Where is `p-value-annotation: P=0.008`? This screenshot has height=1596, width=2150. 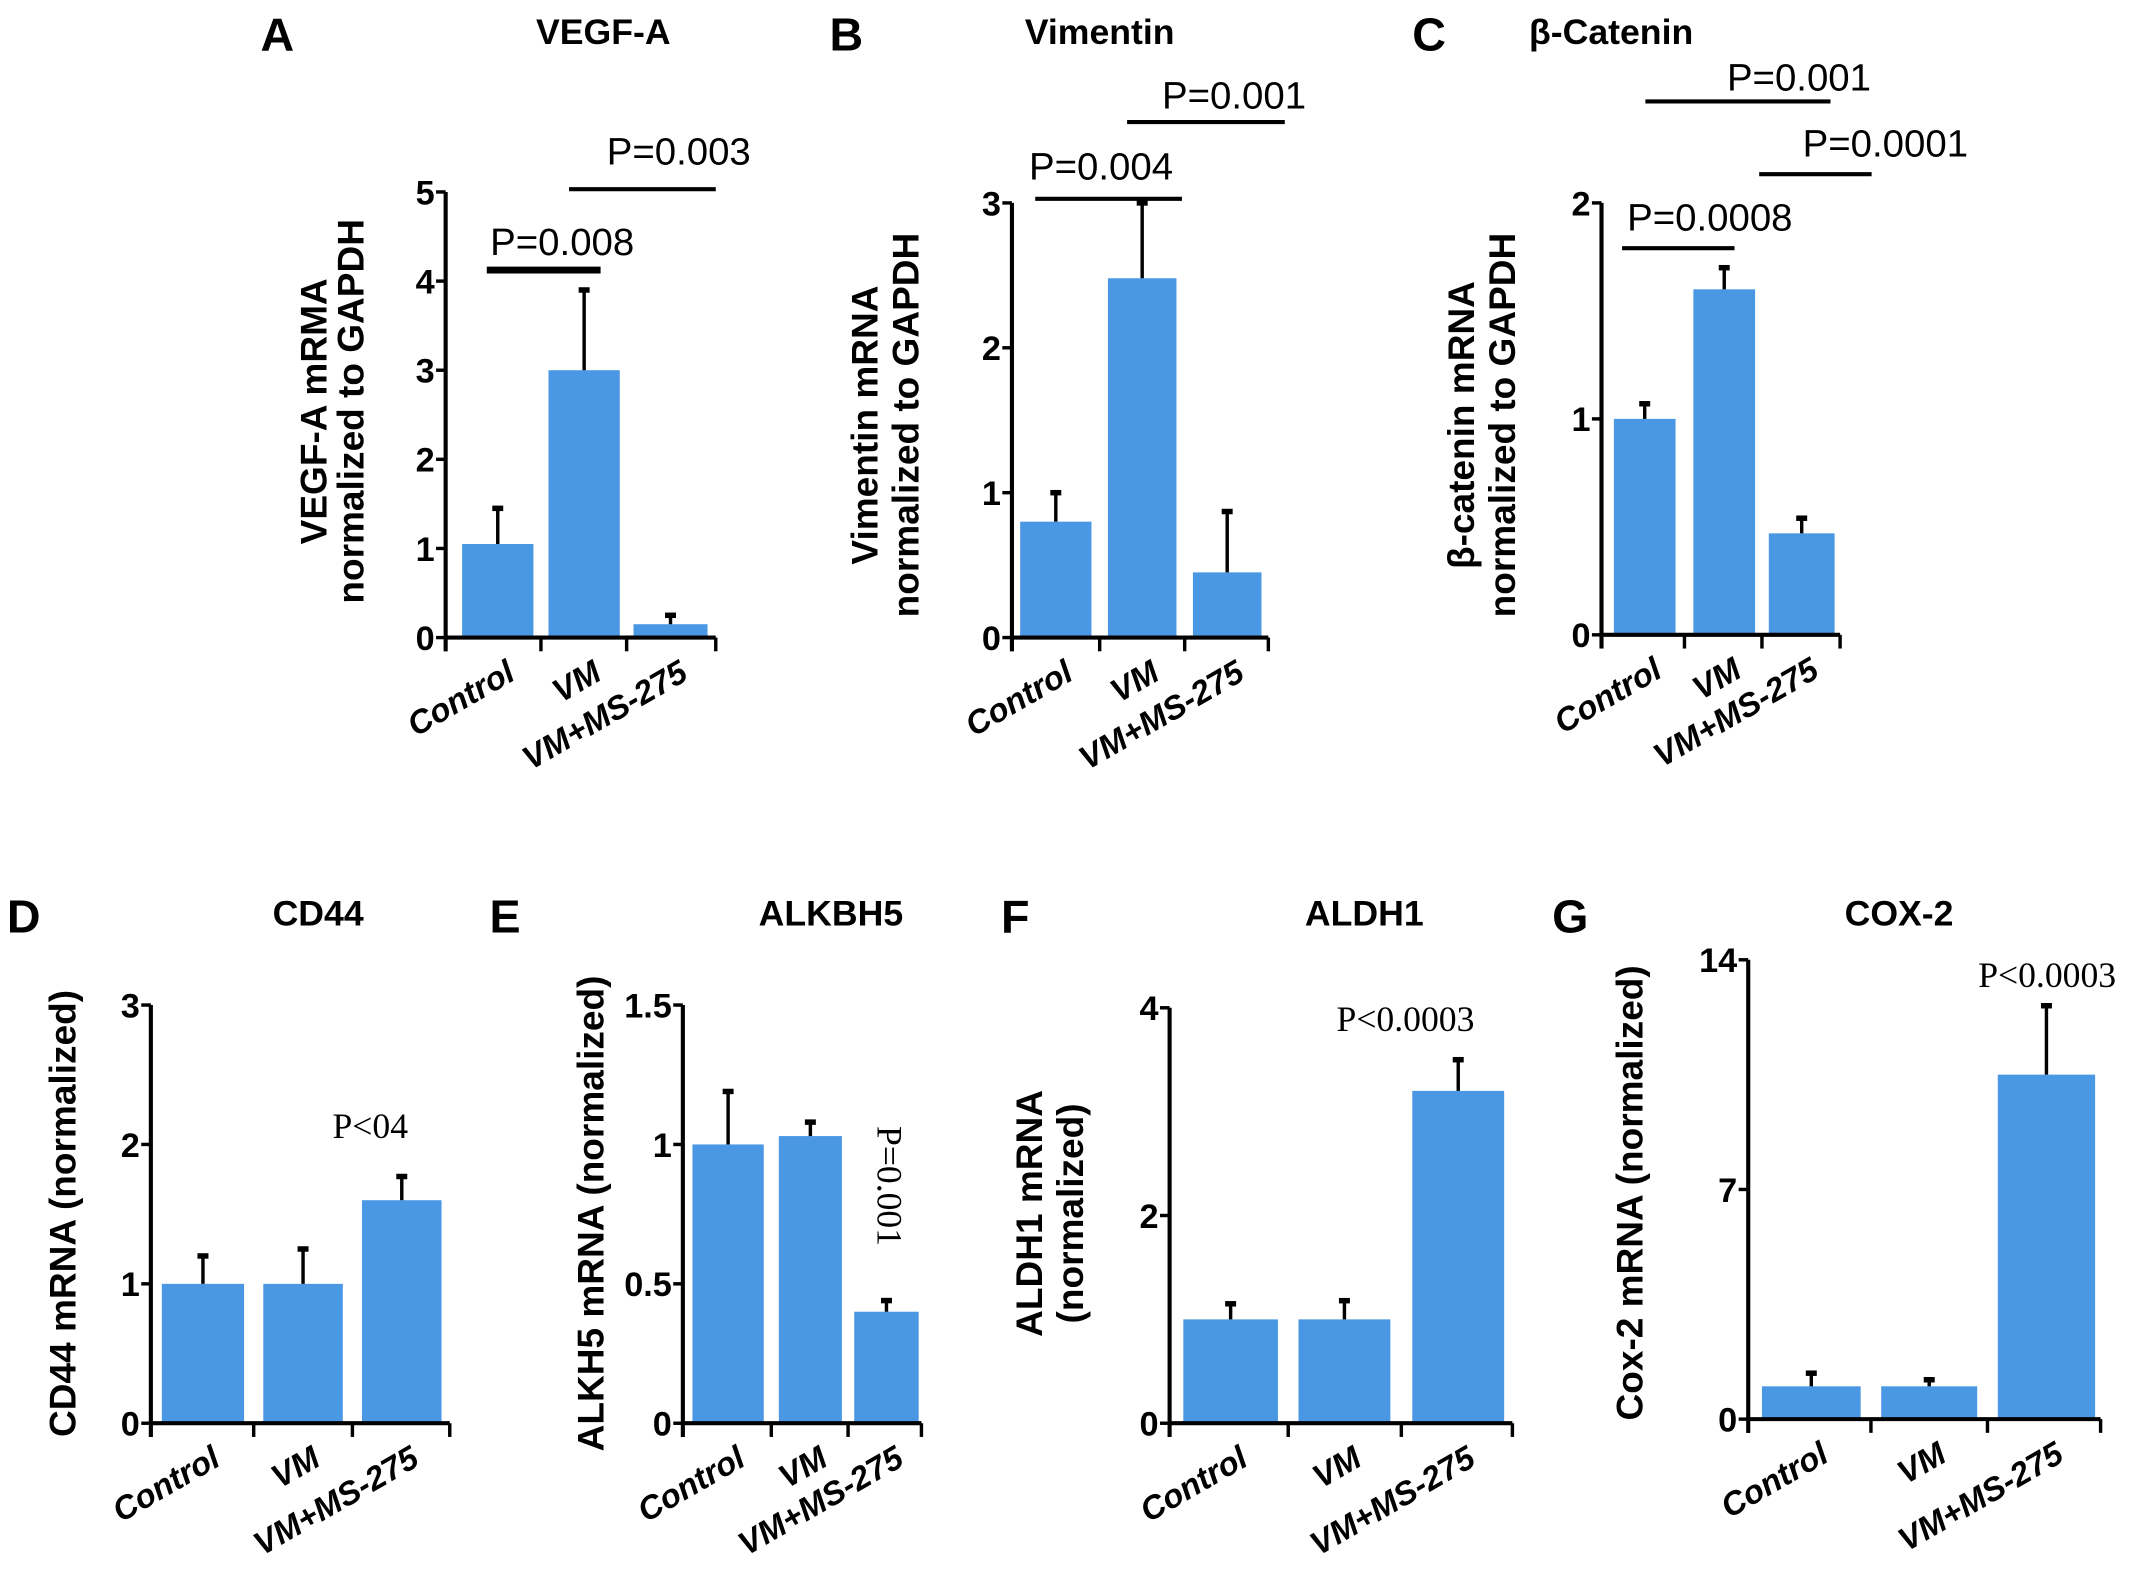
p-value-annotation: P=0.008 is located at coordinates (562, 242).